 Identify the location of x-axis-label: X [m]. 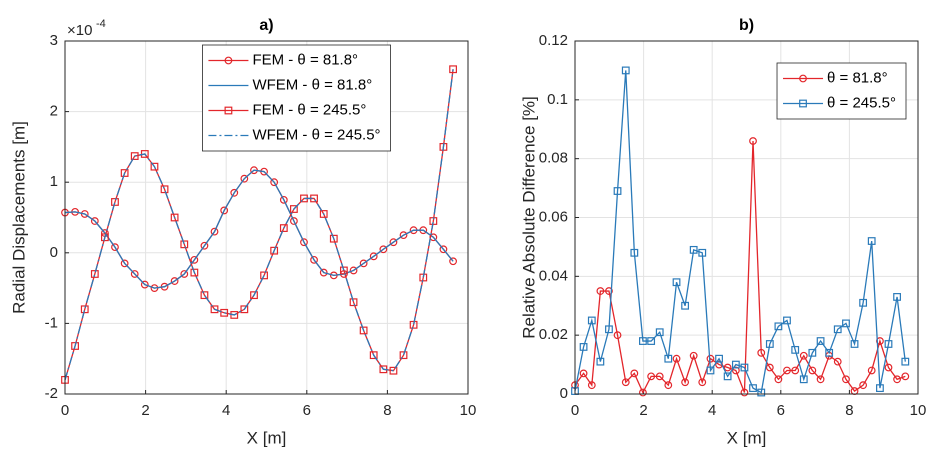
(267, 437).